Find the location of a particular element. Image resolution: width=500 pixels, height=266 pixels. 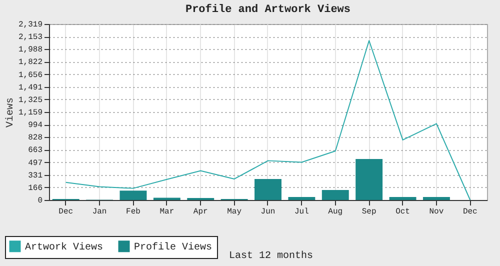

x-tick-label: May is located at coordinates (234, 212).